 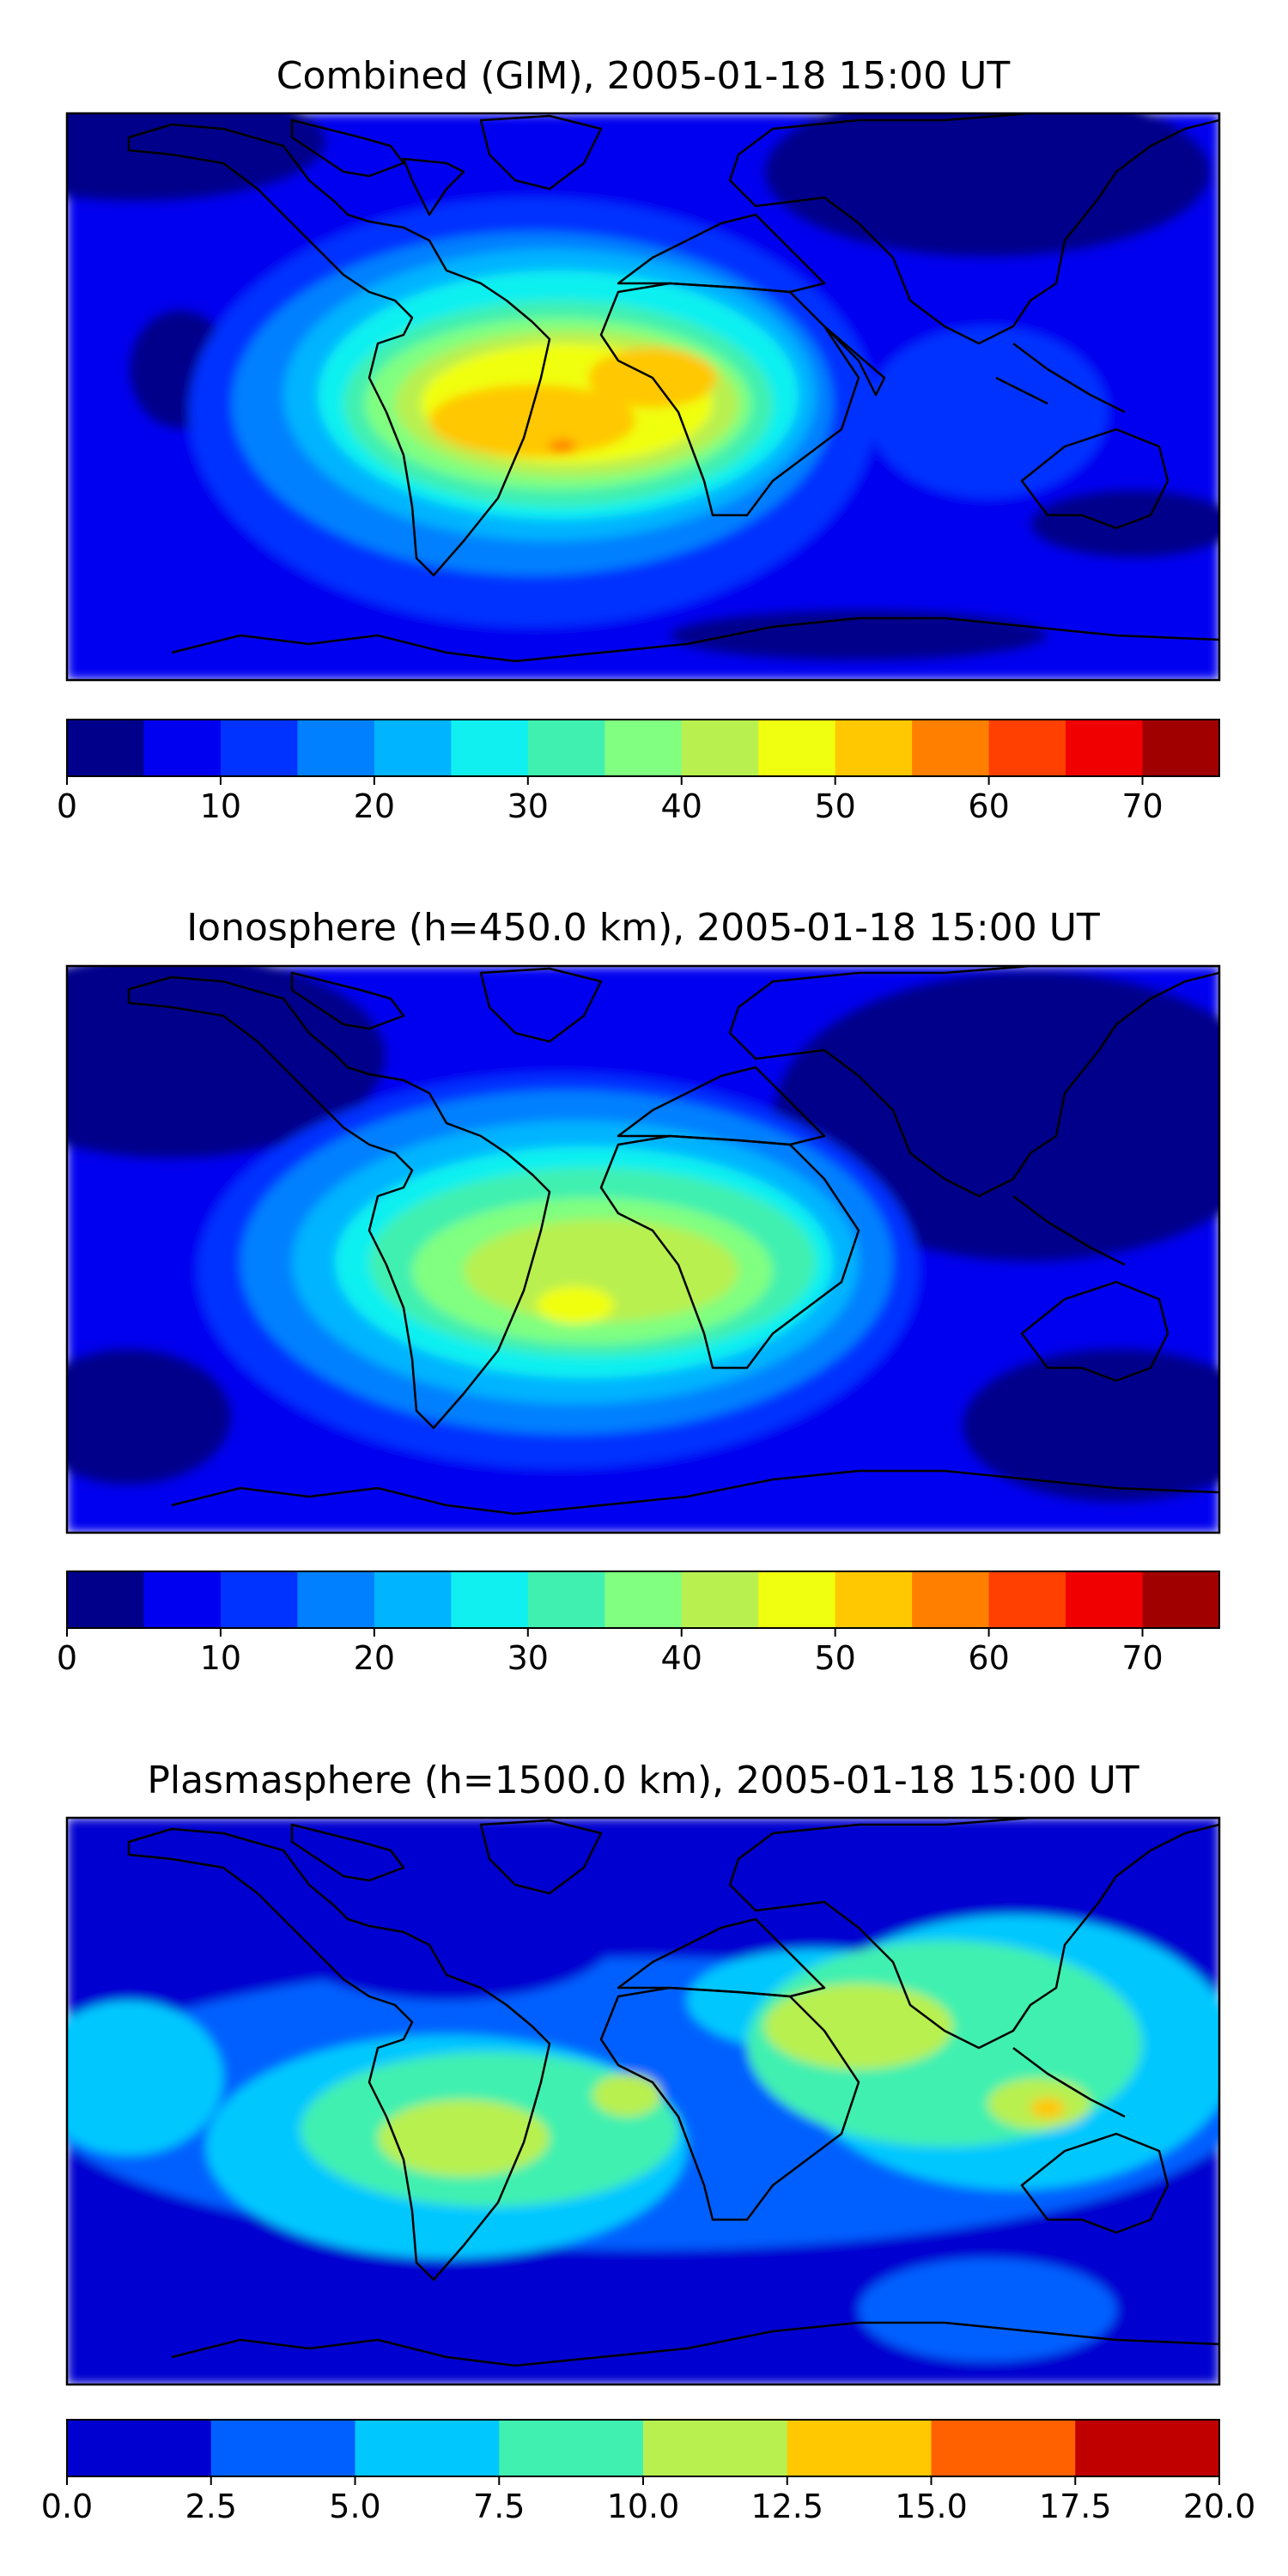 What do you see at coordinates (643, 2507) in the screenshot?
I see `colorbar-tick-label: 10.0` at bounding box center [643, 2507].